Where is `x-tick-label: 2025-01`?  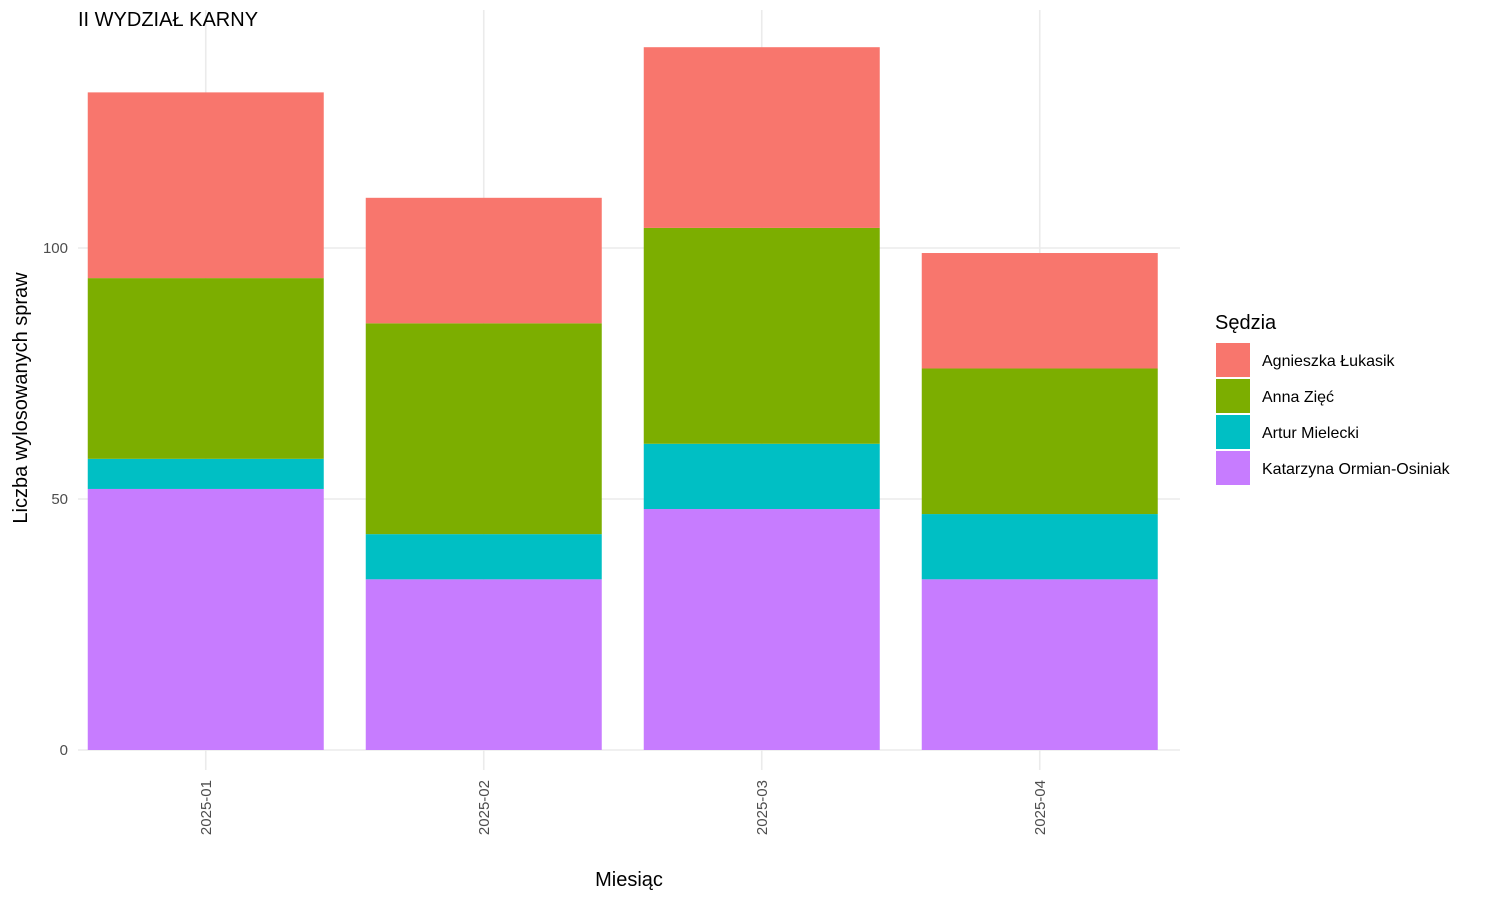
x-tick-label: 2025-01 is located at coordinates (206, 807).